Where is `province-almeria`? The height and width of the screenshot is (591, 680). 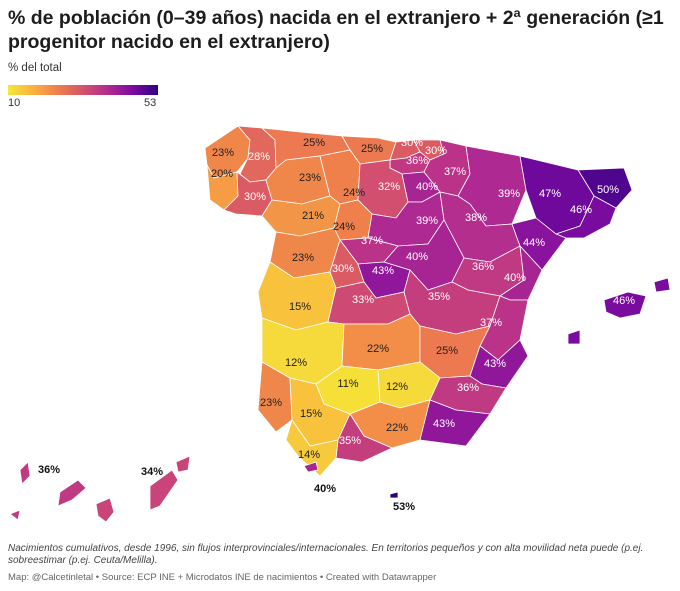 province-almeria is located at coordinates (455, 423).